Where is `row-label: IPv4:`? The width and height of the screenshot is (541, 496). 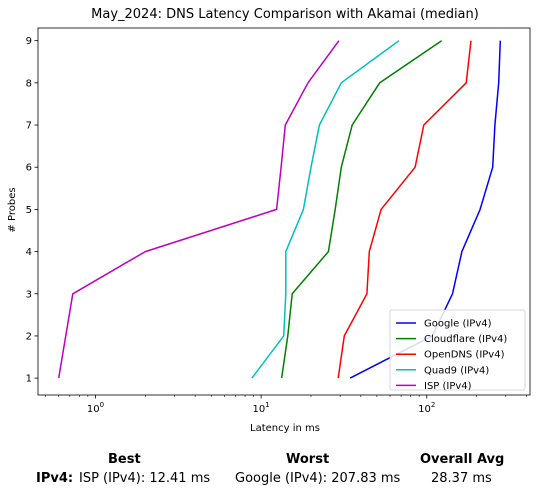 row-label: IPv4: is located at coordinates (55, 478).